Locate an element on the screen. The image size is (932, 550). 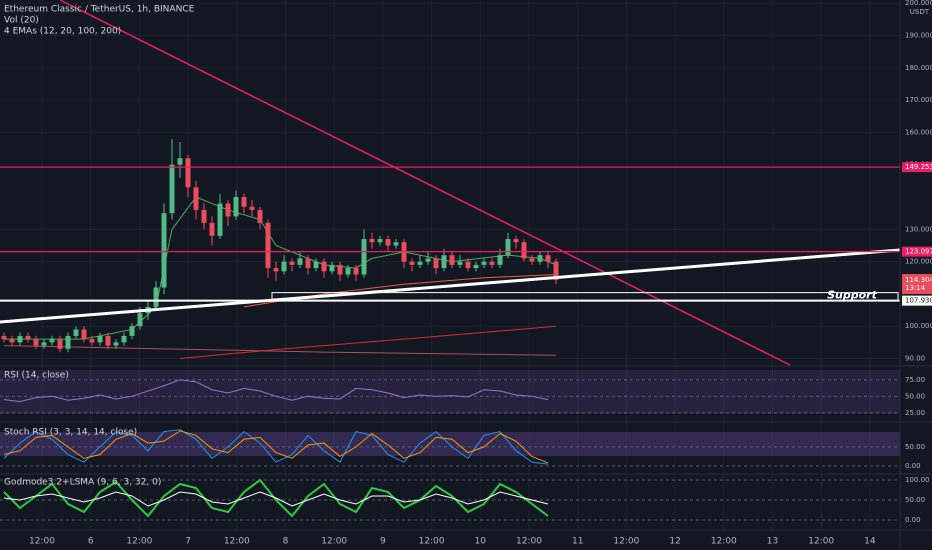
y-tick-label: 90.00 is located at coordinates (915, 359).